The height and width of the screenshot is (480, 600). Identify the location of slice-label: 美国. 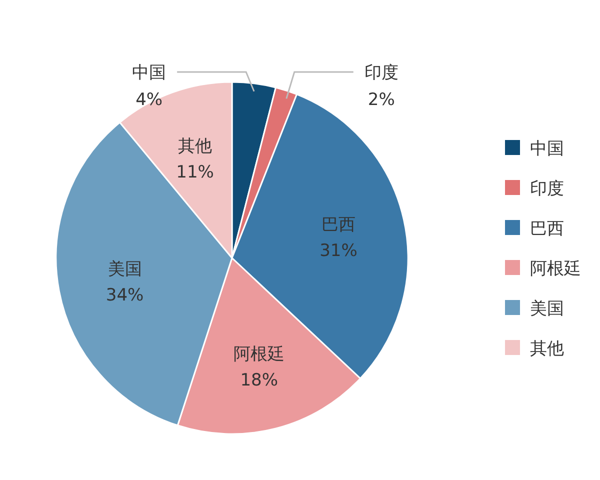
(125, 269).